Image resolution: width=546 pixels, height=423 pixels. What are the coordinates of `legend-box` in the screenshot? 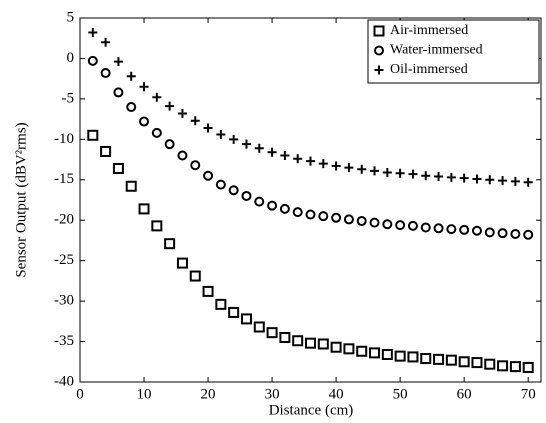 It's located at (453, 51).